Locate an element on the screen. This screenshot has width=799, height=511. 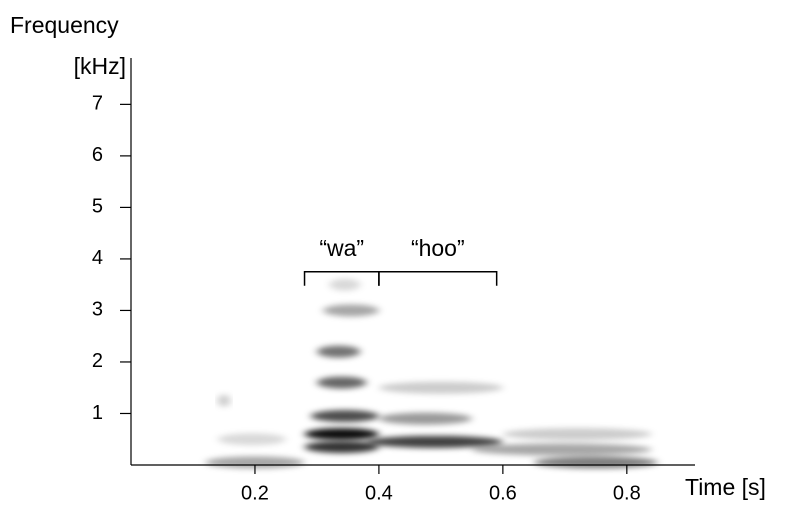
annotation-label: “wa” is located at coordinates (341, 248).